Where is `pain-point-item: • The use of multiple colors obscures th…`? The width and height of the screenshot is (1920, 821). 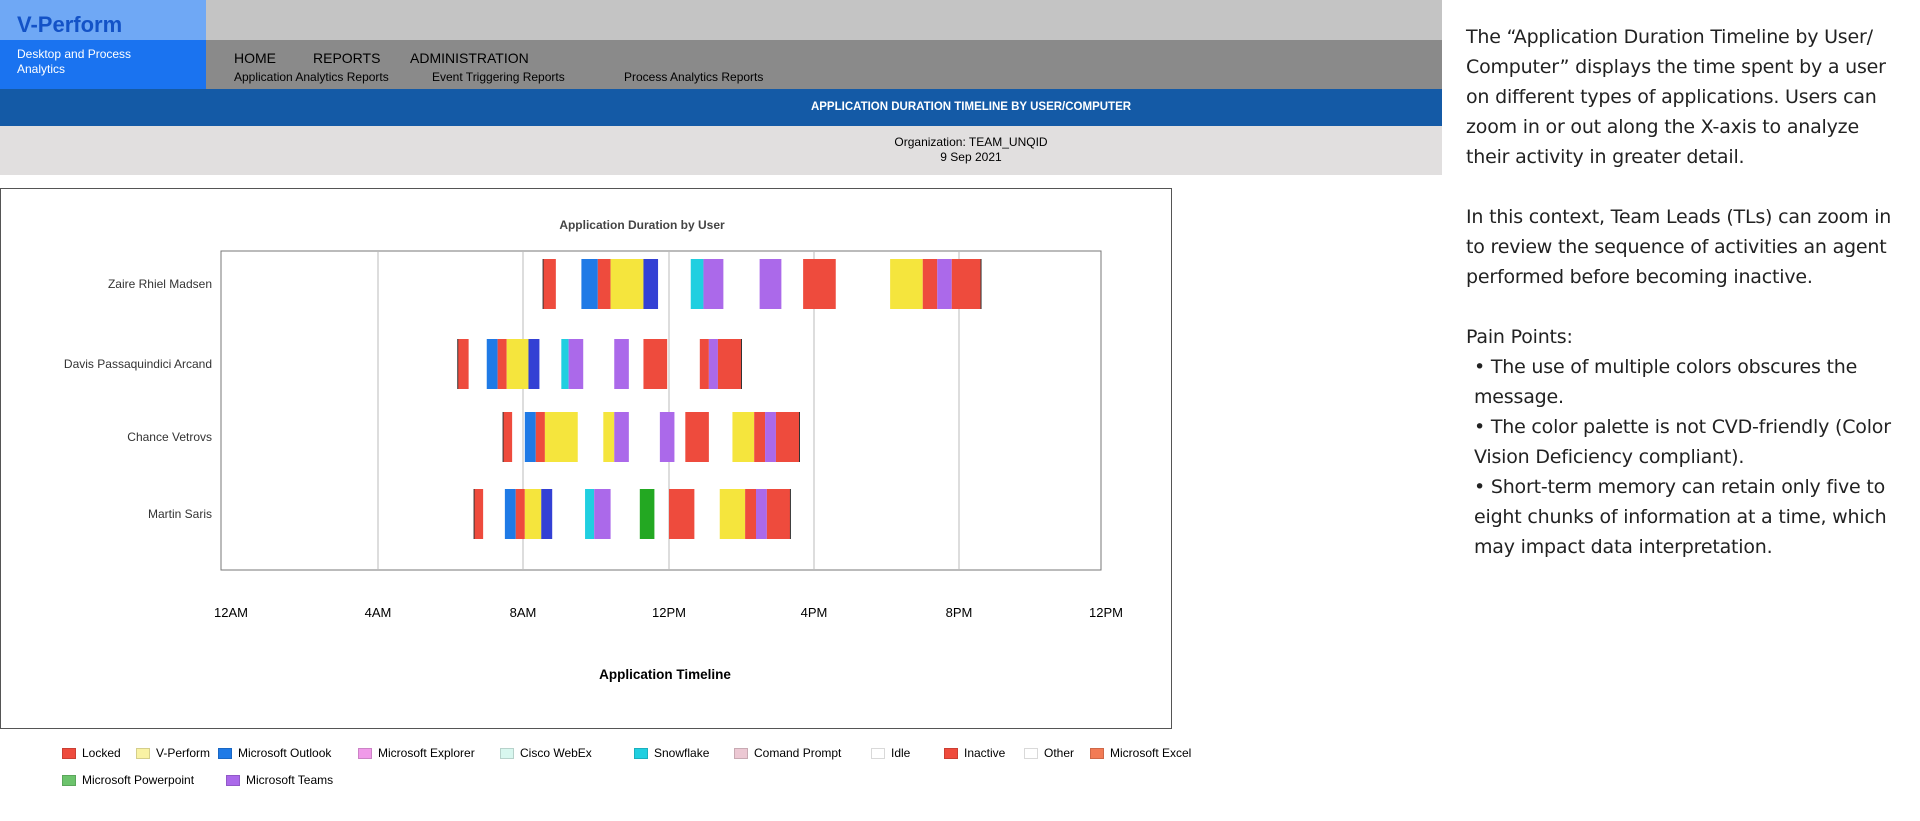 pain-point-item: • The use of multiple colors obscures th… is located at coordinates (1666, 382).